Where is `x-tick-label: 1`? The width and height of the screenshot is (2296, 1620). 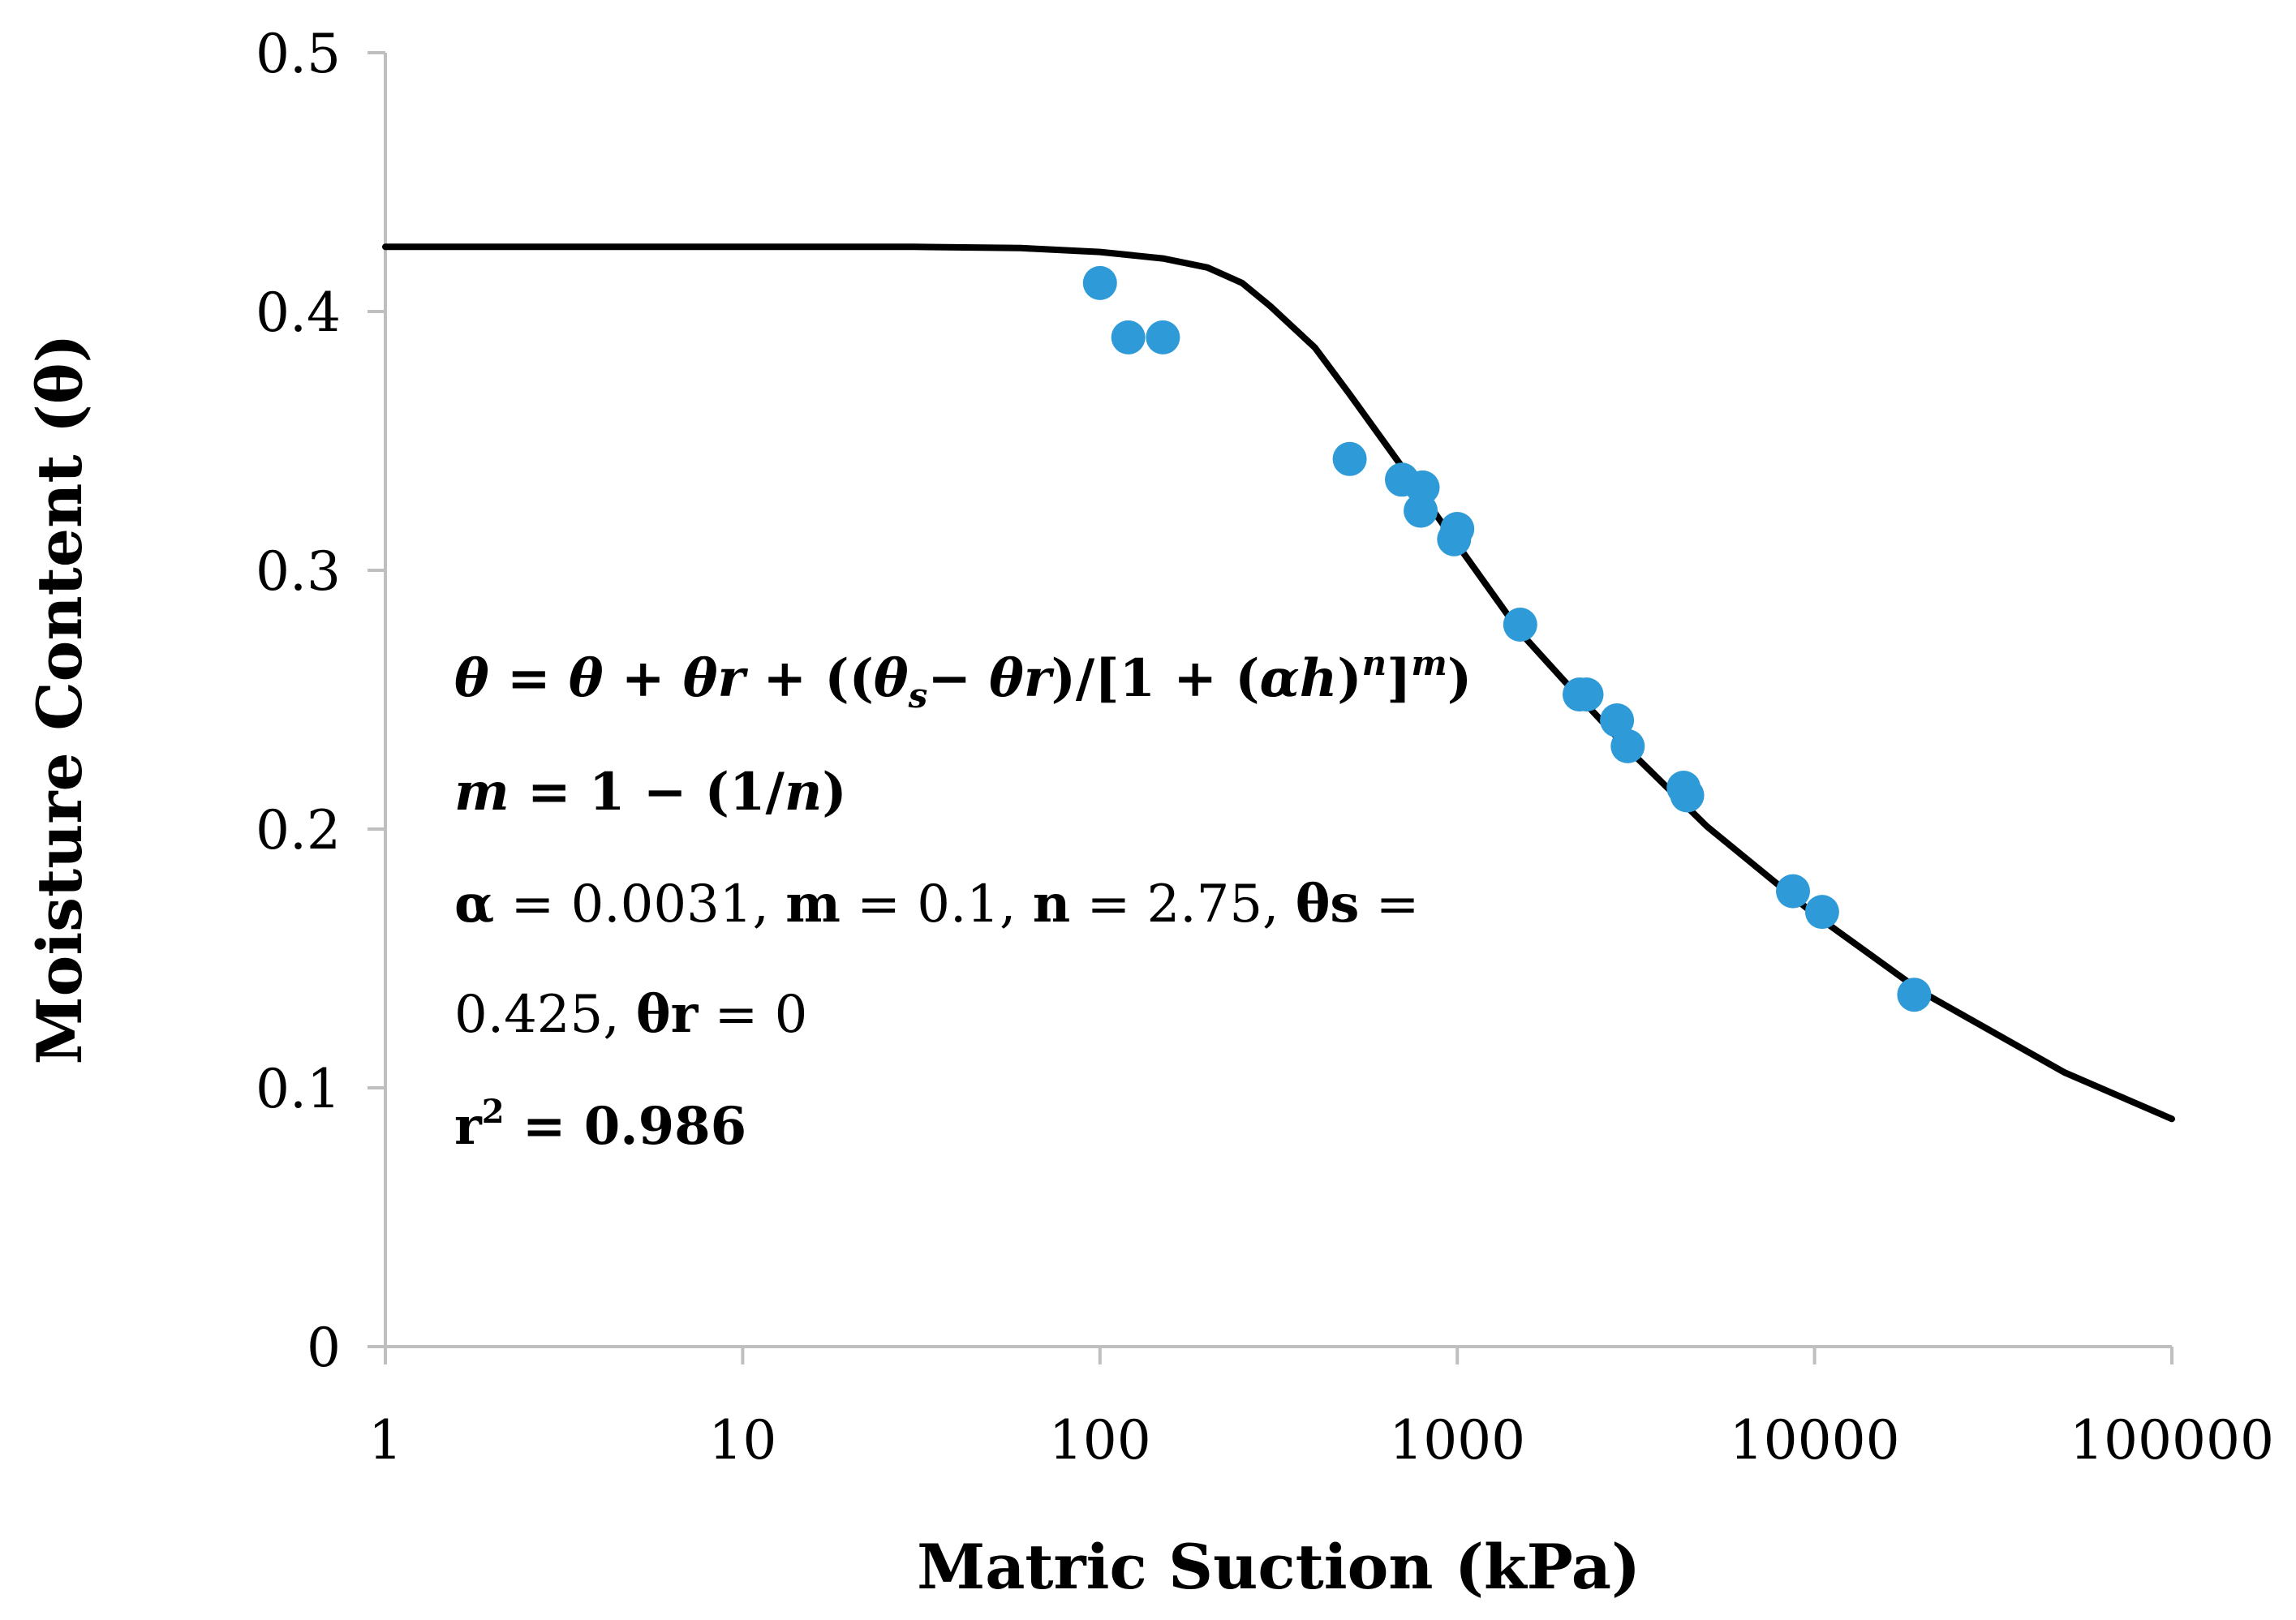 x-tick-label: 1 is located at coordinates (385, 1440).